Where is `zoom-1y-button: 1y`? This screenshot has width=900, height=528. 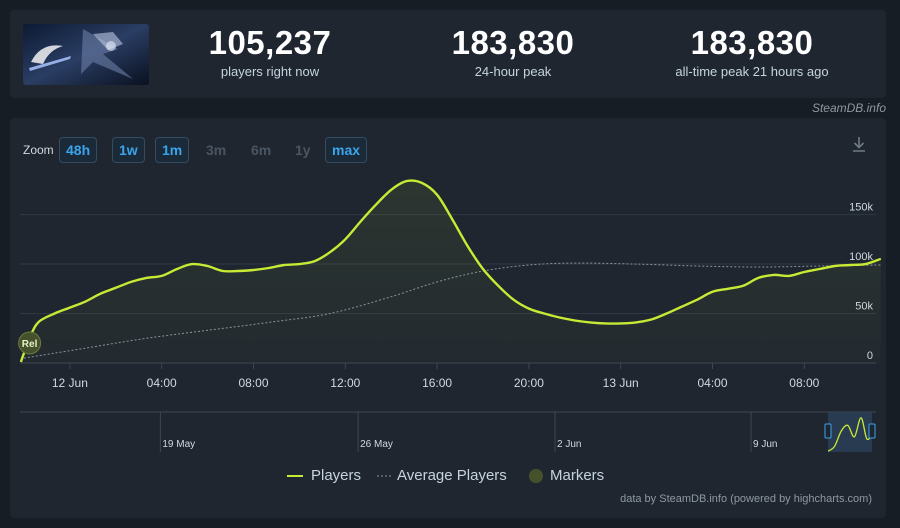 zoom-1y-button: 1y is located at coordinates (303, 150).